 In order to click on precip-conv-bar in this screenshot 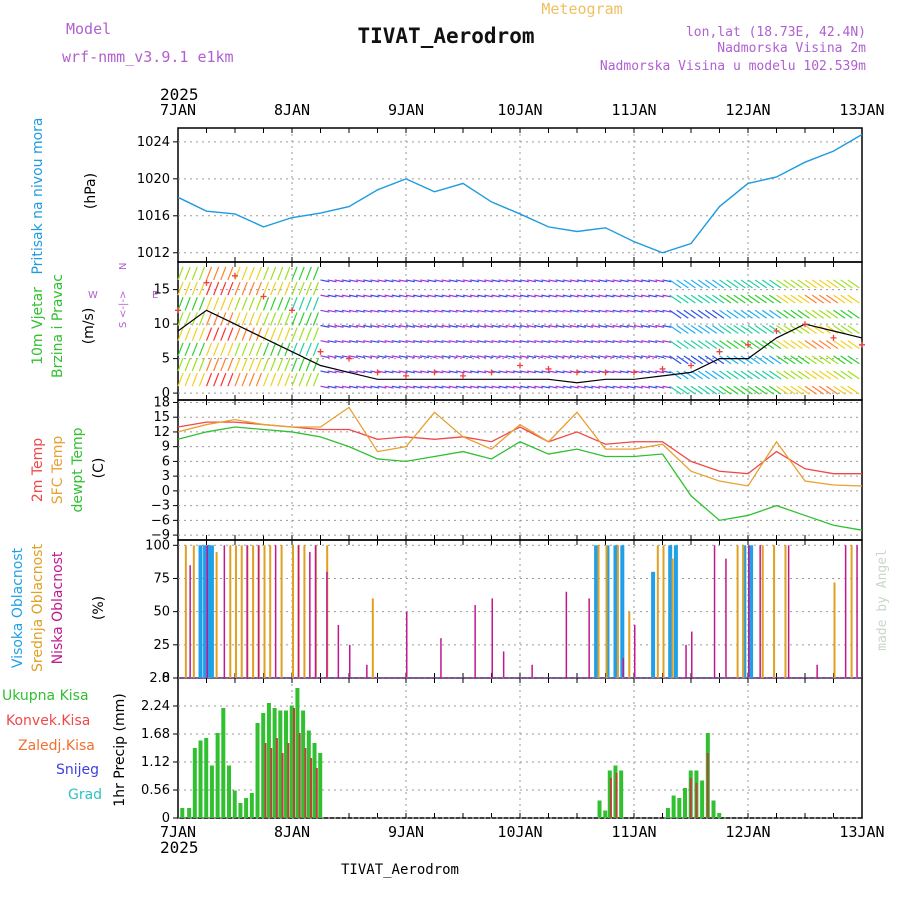, I will do `click(299, 775)`.